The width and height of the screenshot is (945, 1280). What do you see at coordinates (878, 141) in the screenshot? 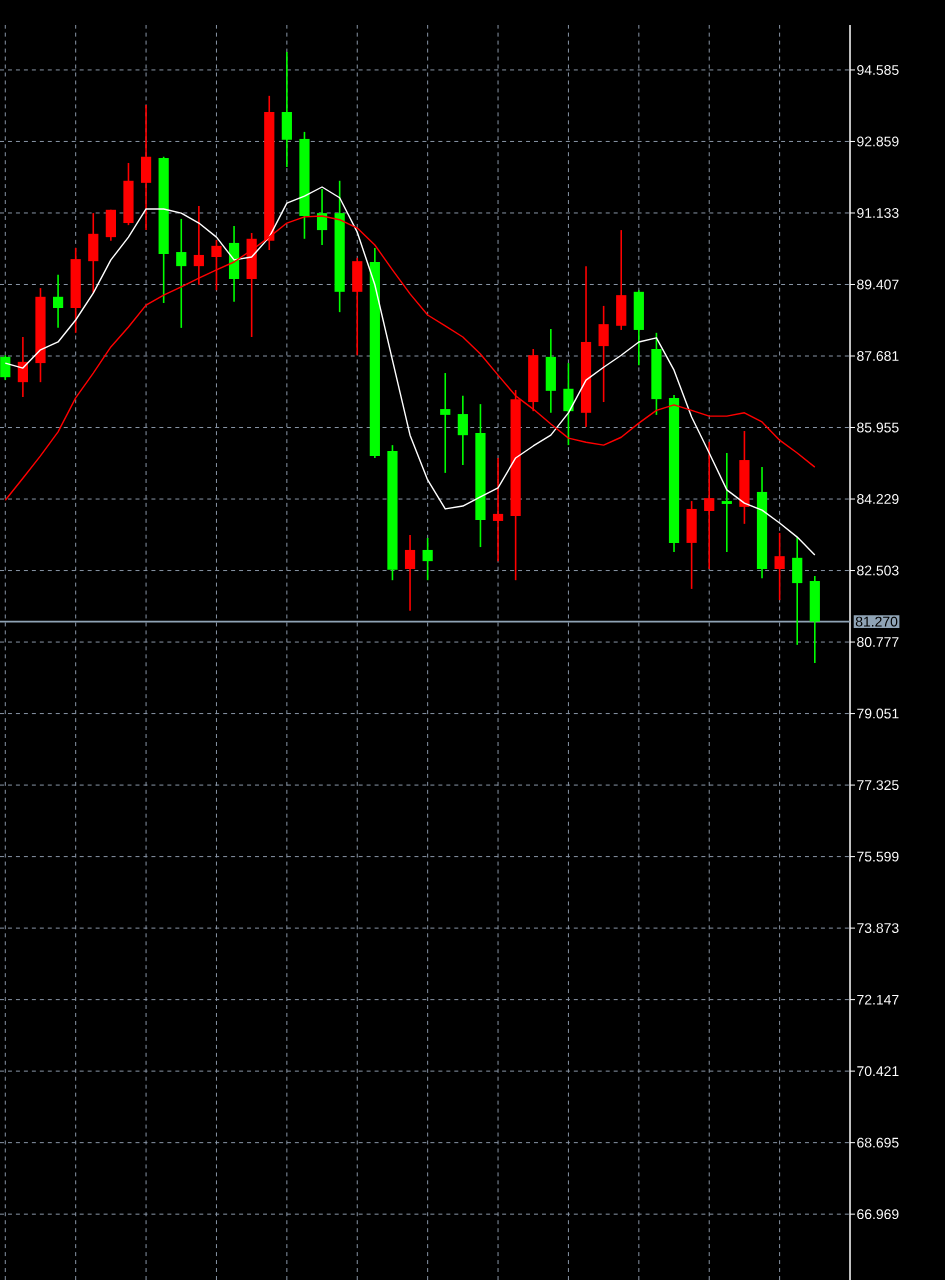
I see `y-tick-label: 92.859` at bounding box center [878, 141].